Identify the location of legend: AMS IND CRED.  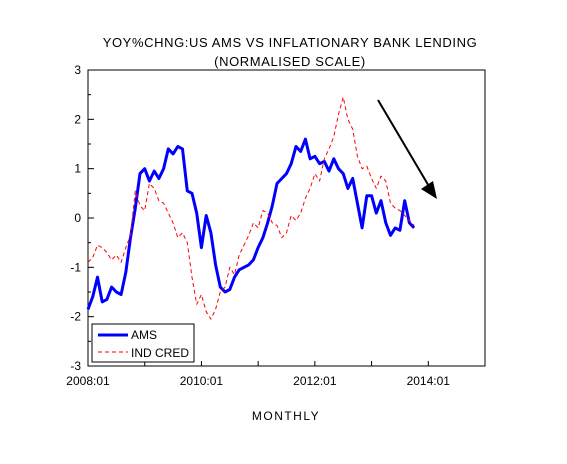
(143, 343).